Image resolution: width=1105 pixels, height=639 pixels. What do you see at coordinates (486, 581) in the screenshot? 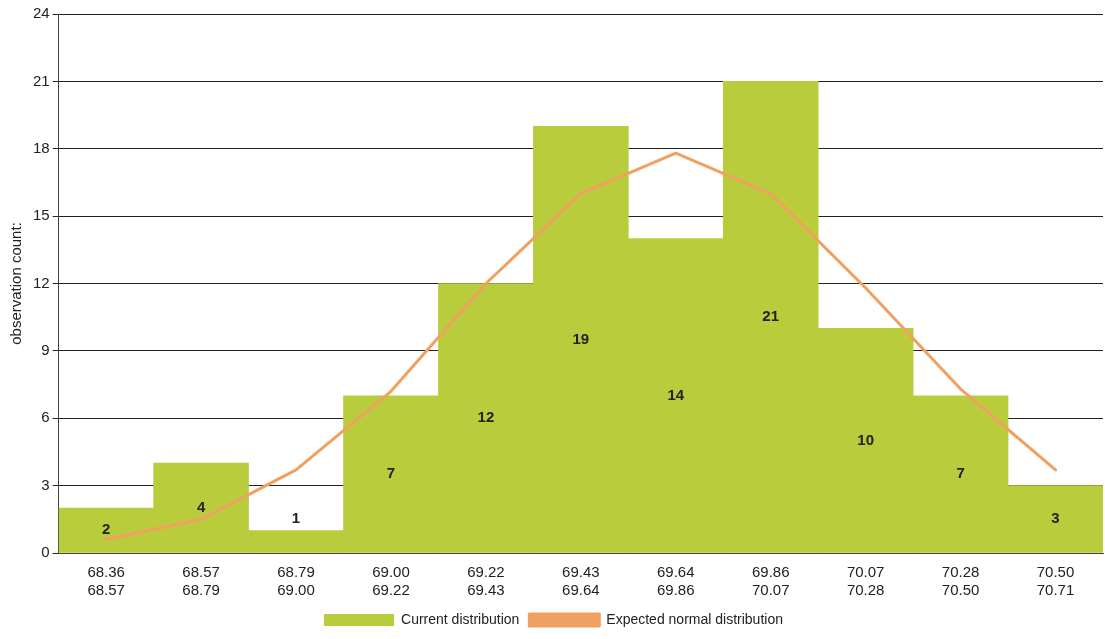
I see `x-tick-label: 69.22 69.43` at bounding box center [486, 581].